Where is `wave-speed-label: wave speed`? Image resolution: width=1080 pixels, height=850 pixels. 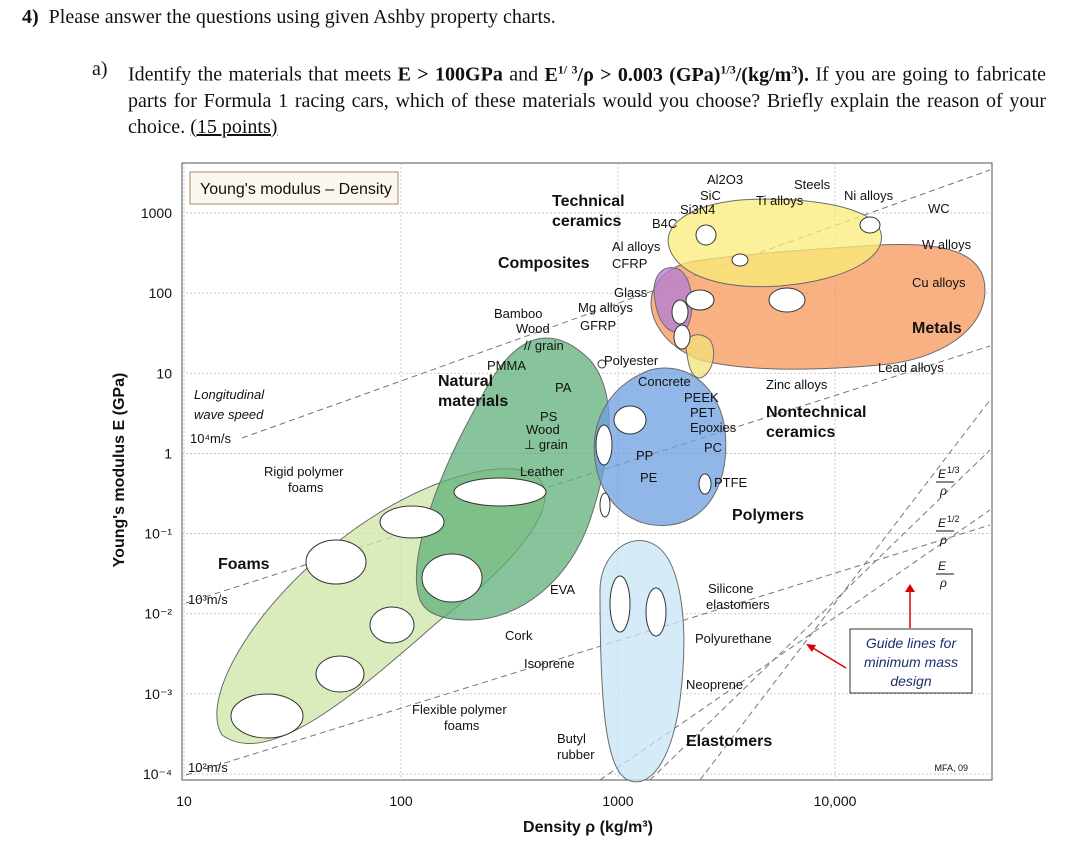
wave-speed-label: wave speed is located at coordinates (229, 414).